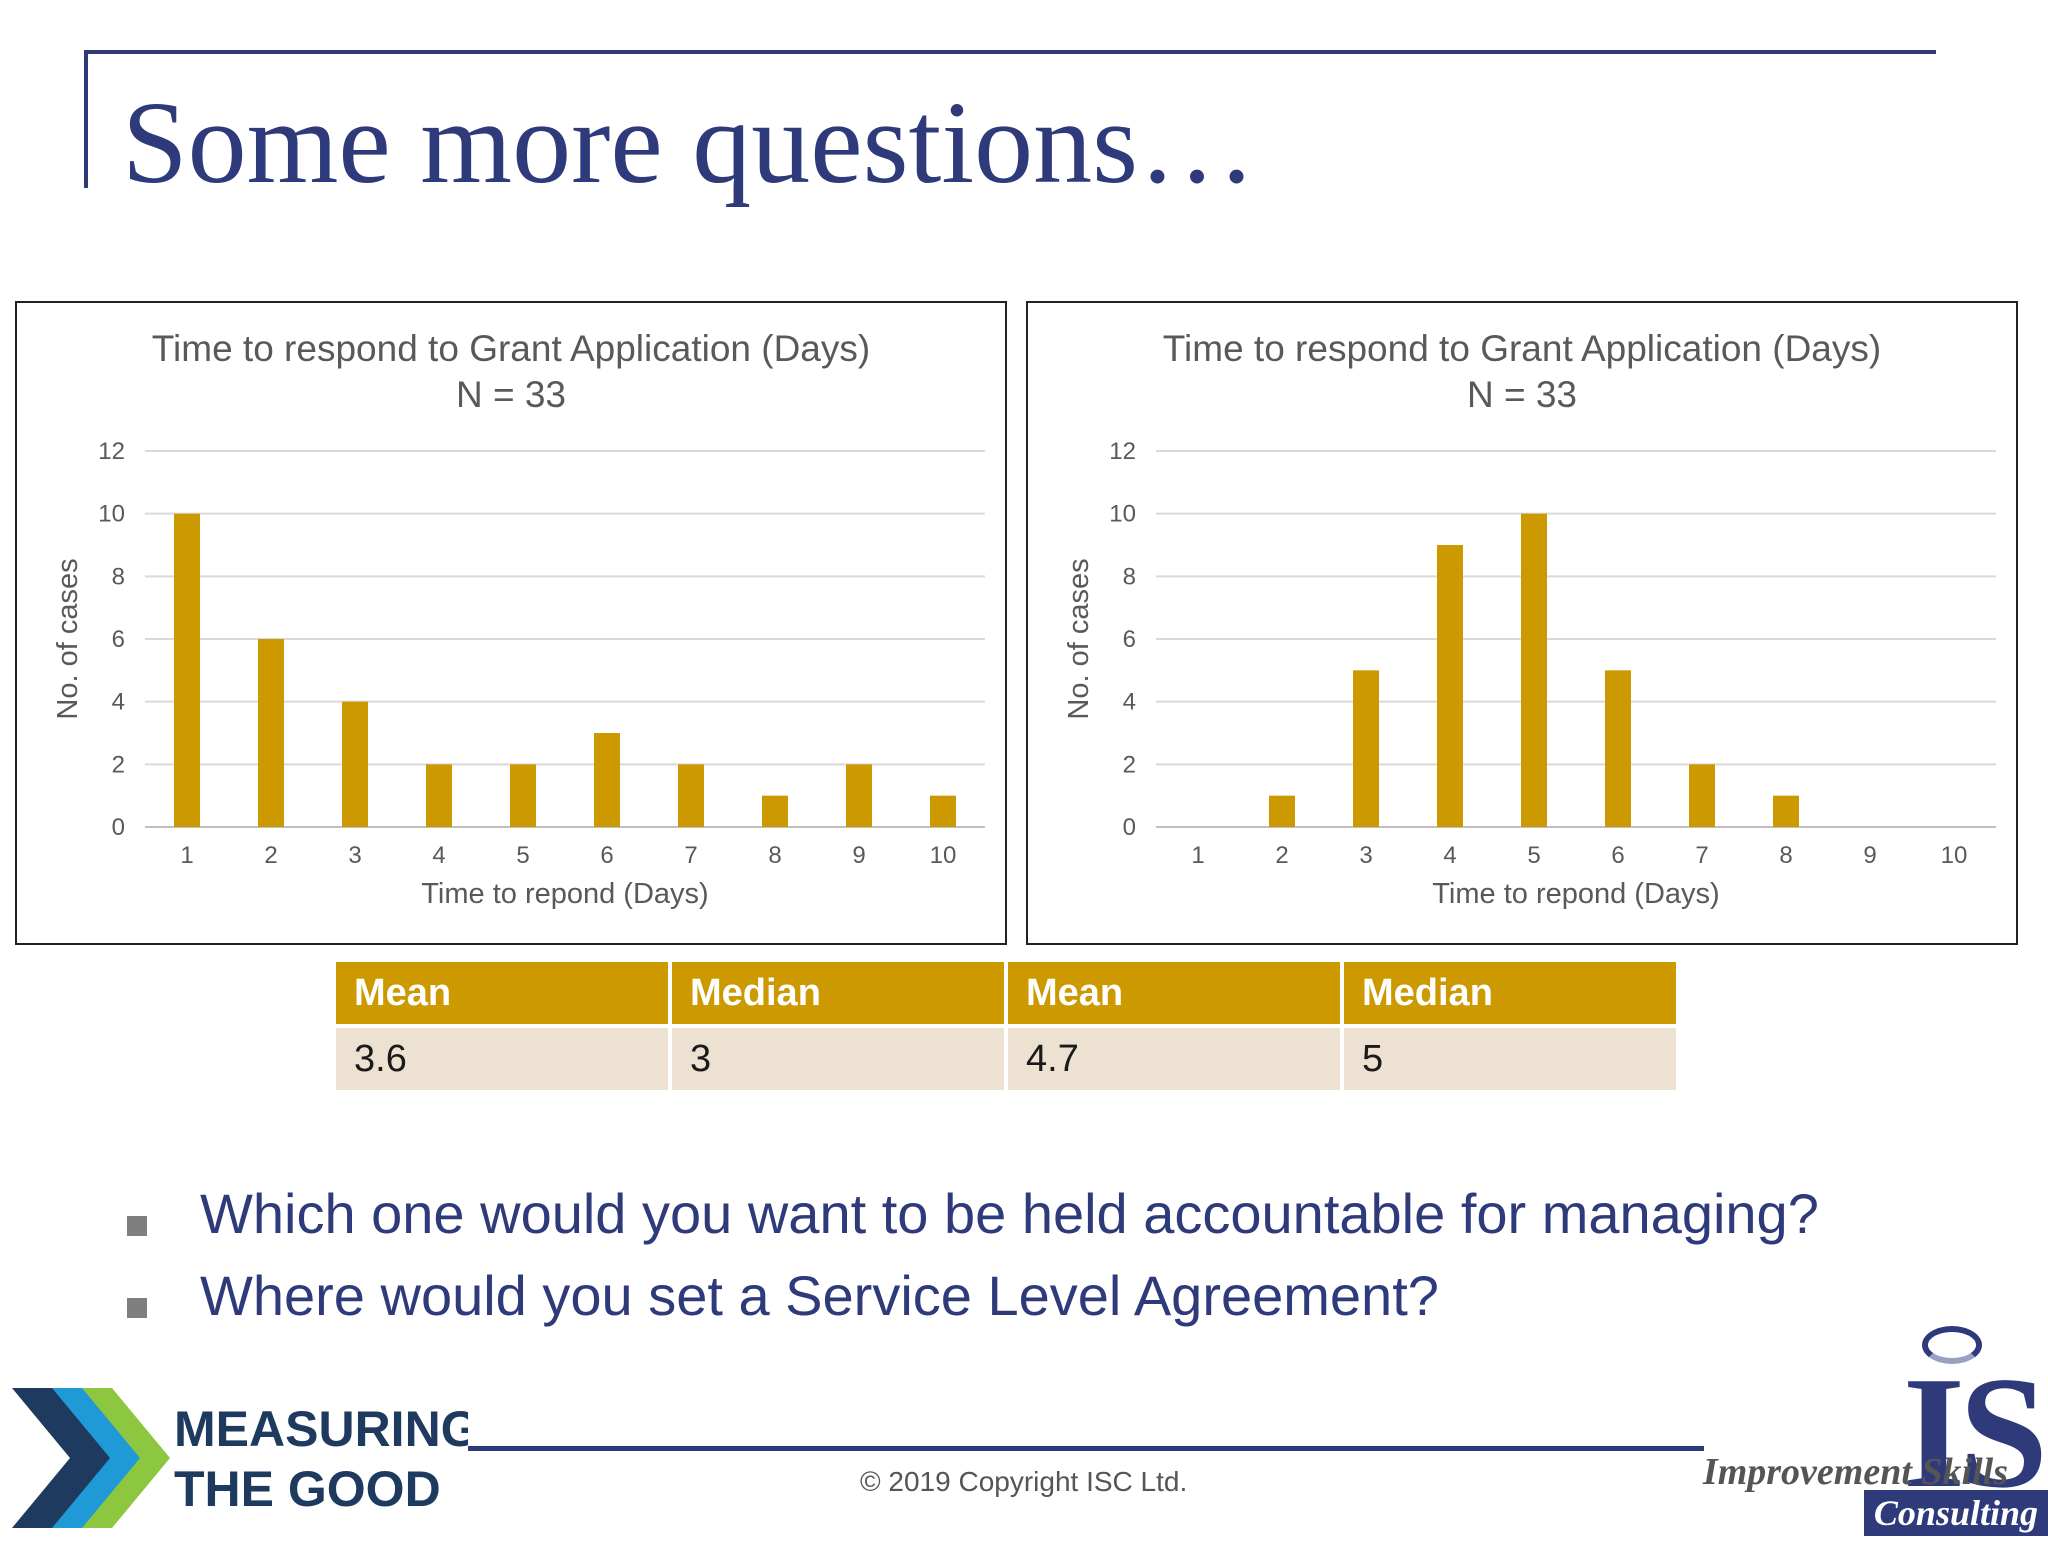 This screenshot has height=1541, width=2048. I want to click on copyright-text: © 2019 Copyright ISC Ltd., so click(1024, 1481).